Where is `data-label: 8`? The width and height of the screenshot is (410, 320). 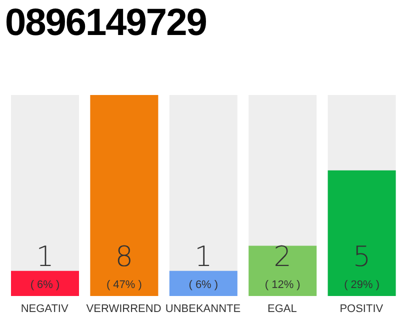 data-label: 8 is located at coordinates (124, 256).